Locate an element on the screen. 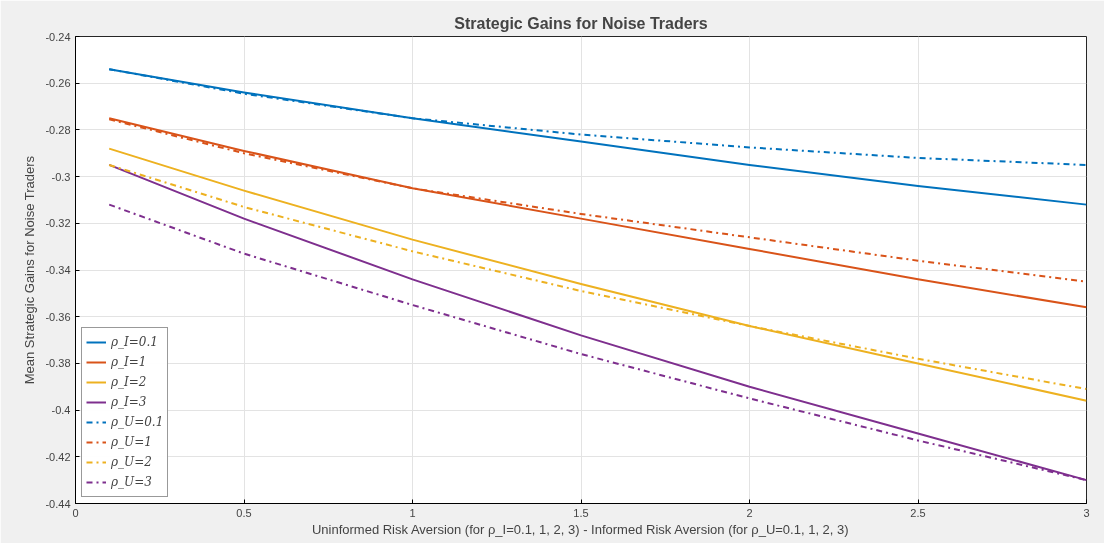  y-tick-label: -0.26 is located at coordinates (58, 83).